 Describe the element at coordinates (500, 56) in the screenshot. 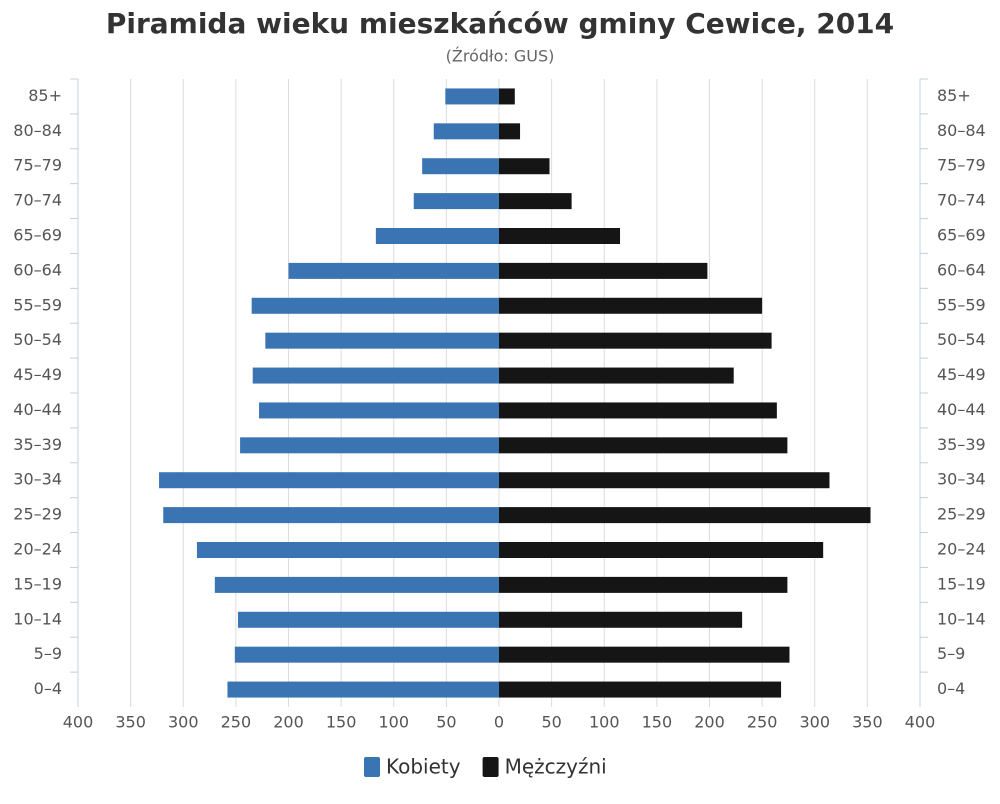

I see `chart-subtitle: (Źródło: GUS)` at that location.